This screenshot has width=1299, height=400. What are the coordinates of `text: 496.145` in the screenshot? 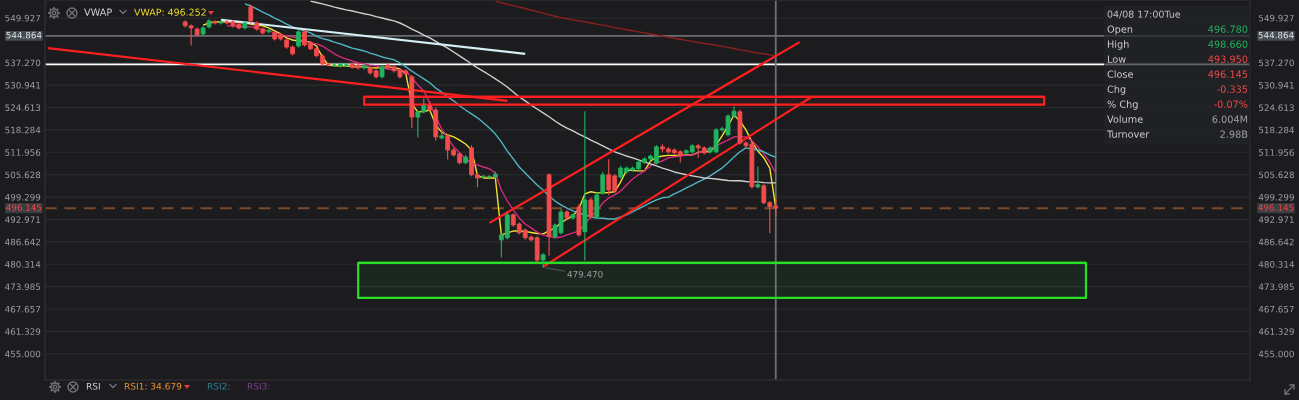 It's located at (1276, 207).